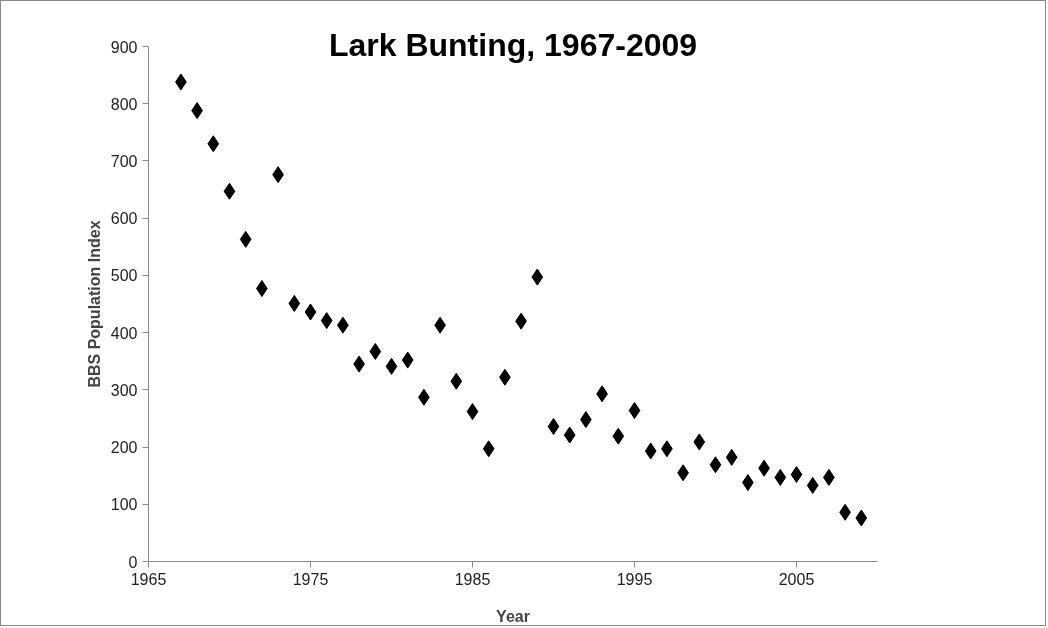  I want to click on y-tick-label: 300, so click(124, 390).